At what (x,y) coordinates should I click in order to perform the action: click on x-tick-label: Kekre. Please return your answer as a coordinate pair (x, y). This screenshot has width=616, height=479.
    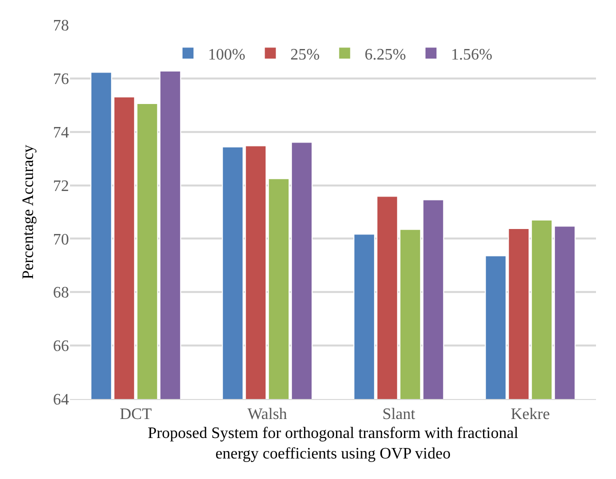
    Looking at the image, I should click on (530, 415).